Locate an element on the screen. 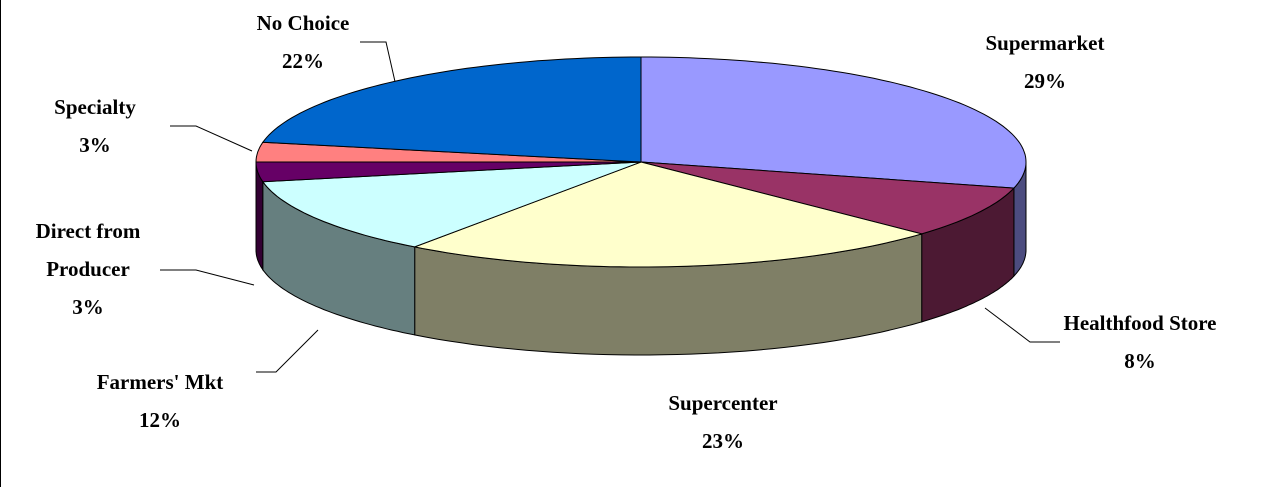 This screenshot has height=487, width=1281. value-label: 12% is located at coordinates (160, 420).